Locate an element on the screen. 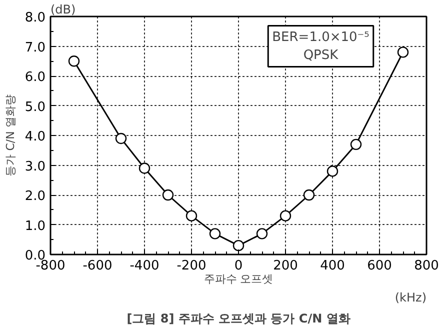 The width and height of the screenshot is (442, 330). x-tick-label: -400 is located at coordinates (145, 266).